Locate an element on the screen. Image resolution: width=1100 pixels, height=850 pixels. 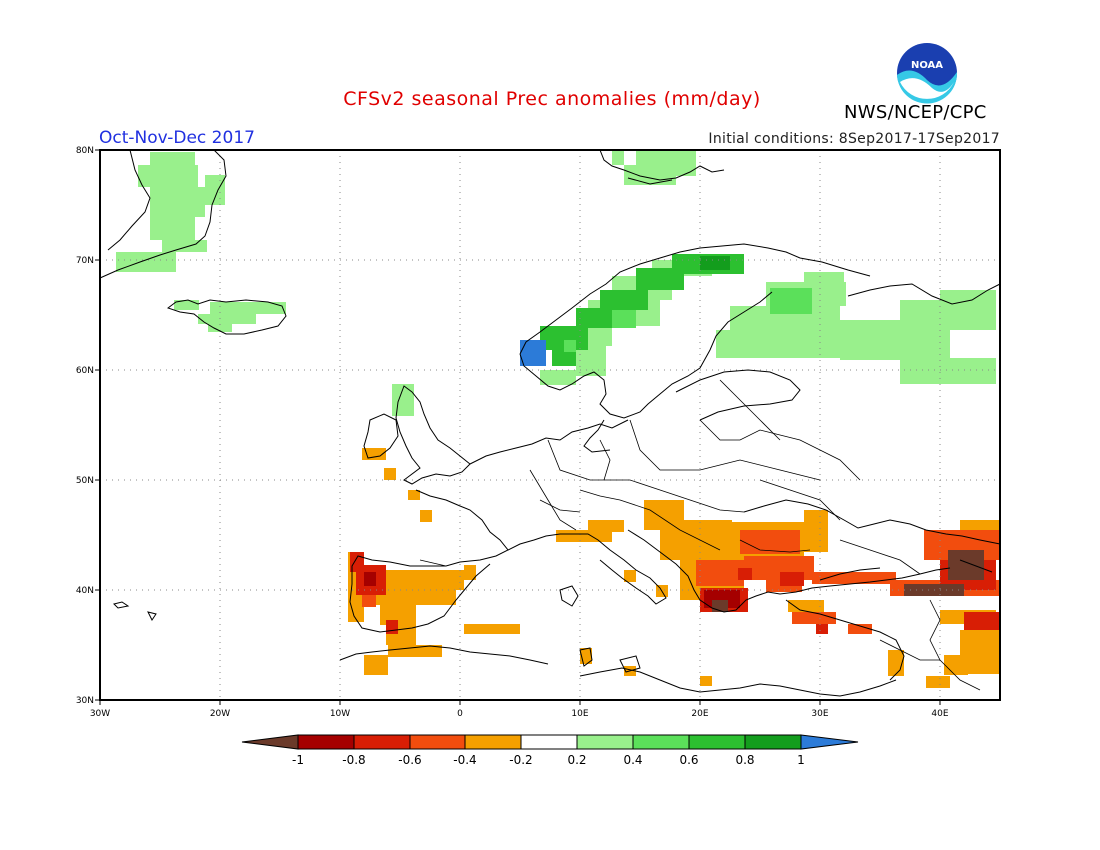
colorbar-label: 1 is located at coordinates (801, 760).